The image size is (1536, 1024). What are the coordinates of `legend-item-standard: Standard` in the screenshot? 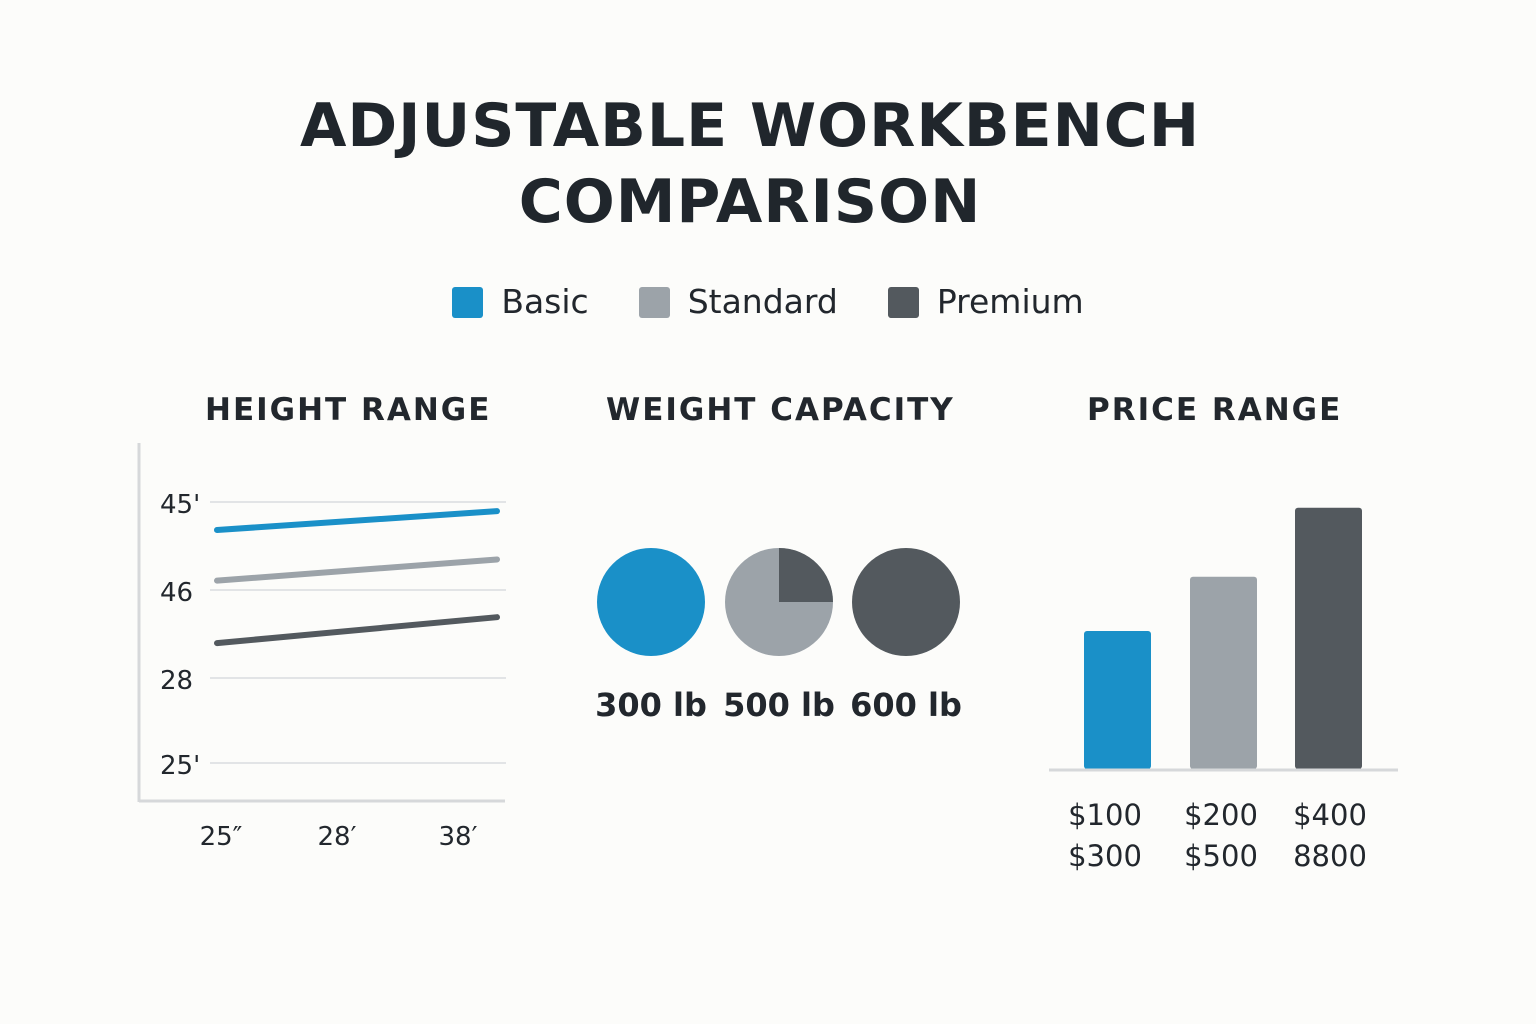 It's located at (738, 302).